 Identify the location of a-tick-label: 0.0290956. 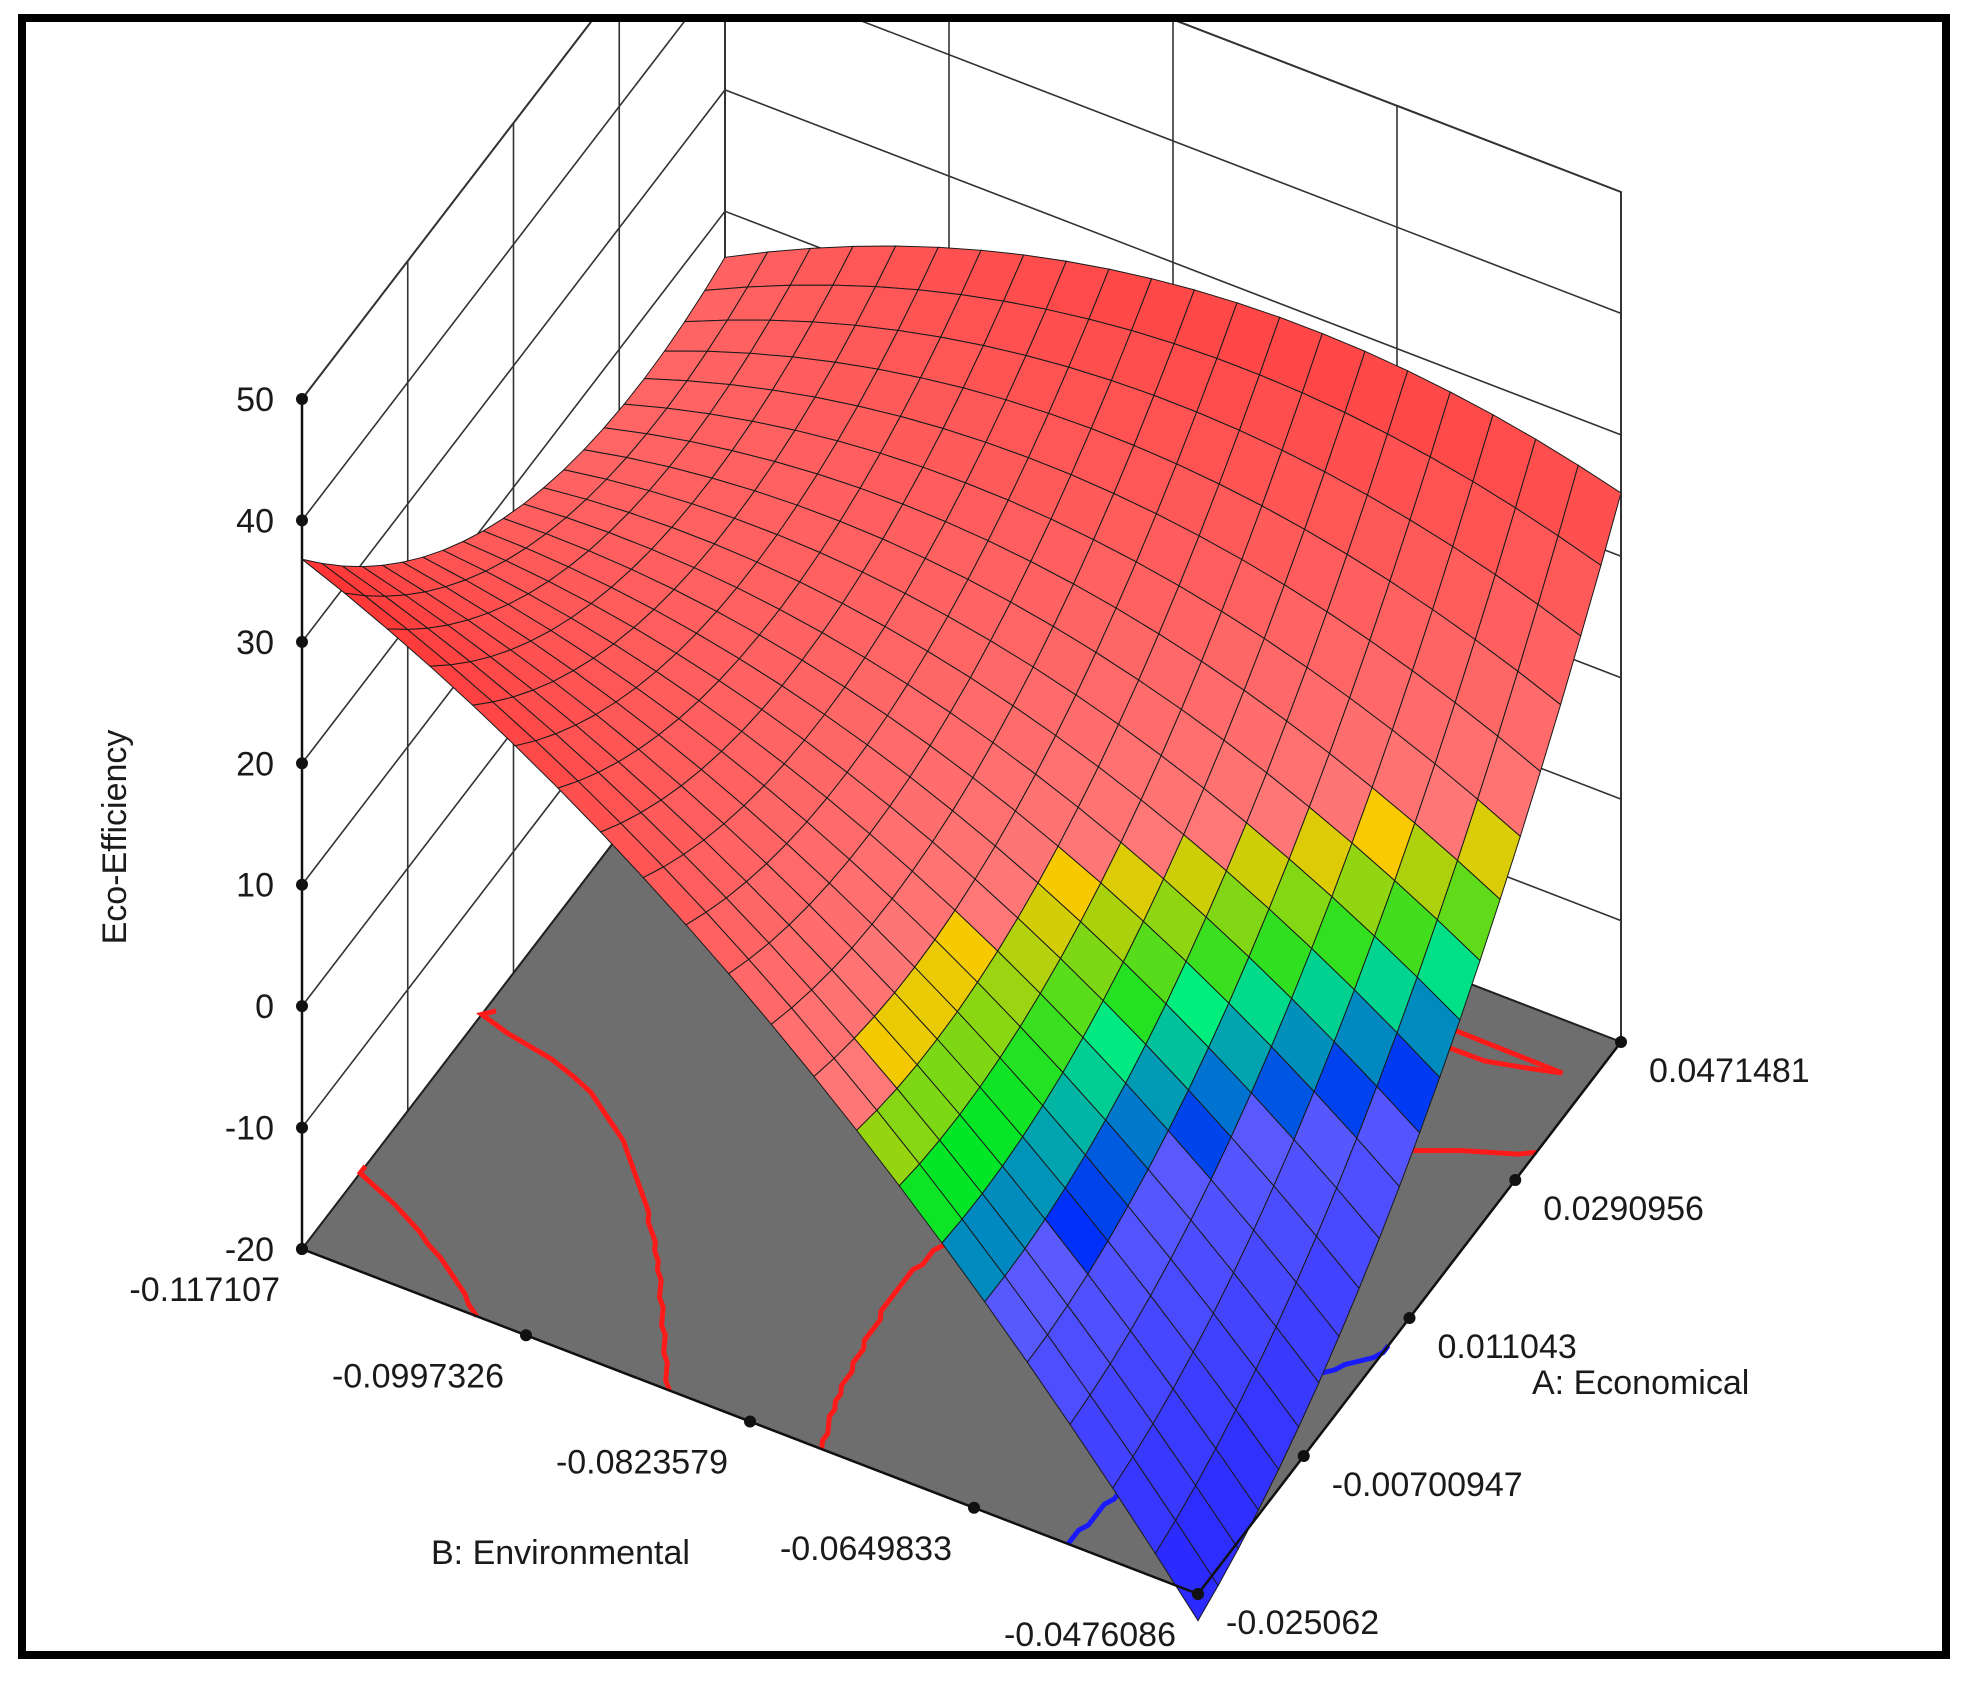
(1623, 1209).